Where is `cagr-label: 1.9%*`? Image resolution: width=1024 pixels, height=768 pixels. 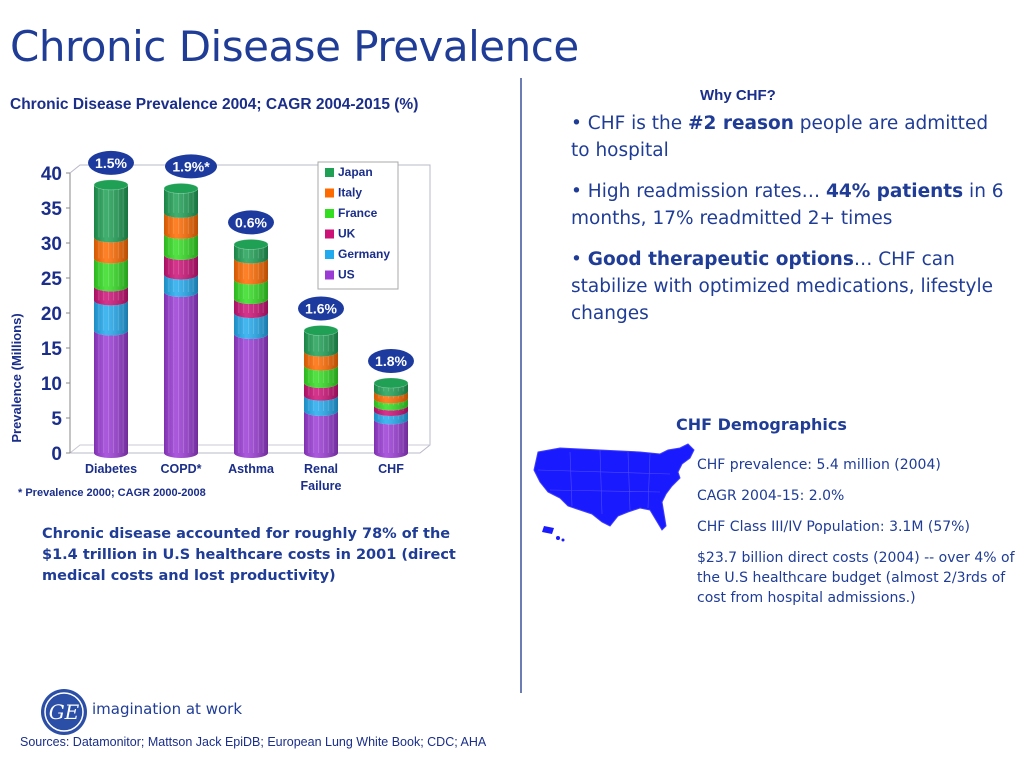 cagr-label: 1.9%* is located at coordinates (191, 166).